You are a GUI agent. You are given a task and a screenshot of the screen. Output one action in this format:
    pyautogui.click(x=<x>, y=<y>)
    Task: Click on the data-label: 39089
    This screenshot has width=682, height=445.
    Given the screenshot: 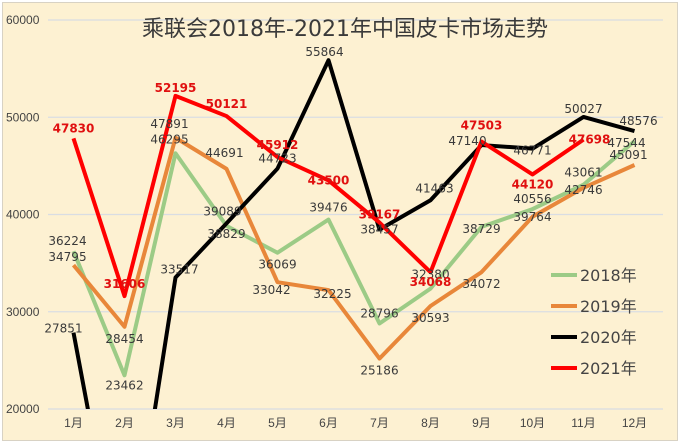 What is the action you would take?
    pyautogui.click(x=222, y=211)
    